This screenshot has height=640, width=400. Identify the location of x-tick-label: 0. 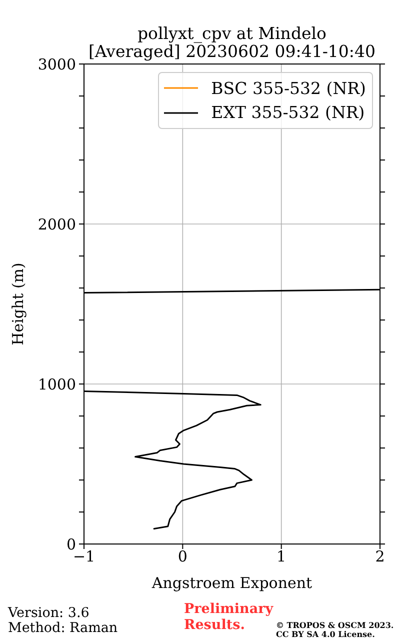
(183, 557).